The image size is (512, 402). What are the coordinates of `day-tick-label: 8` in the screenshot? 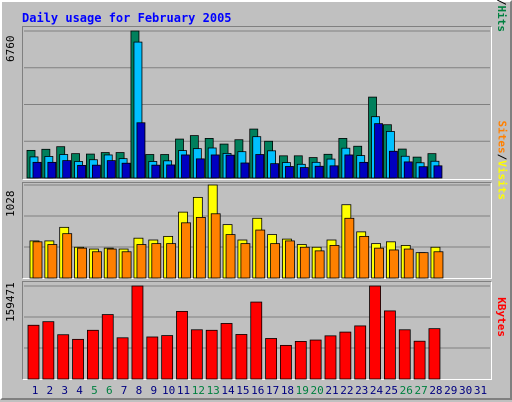 It's located at (139, 390).